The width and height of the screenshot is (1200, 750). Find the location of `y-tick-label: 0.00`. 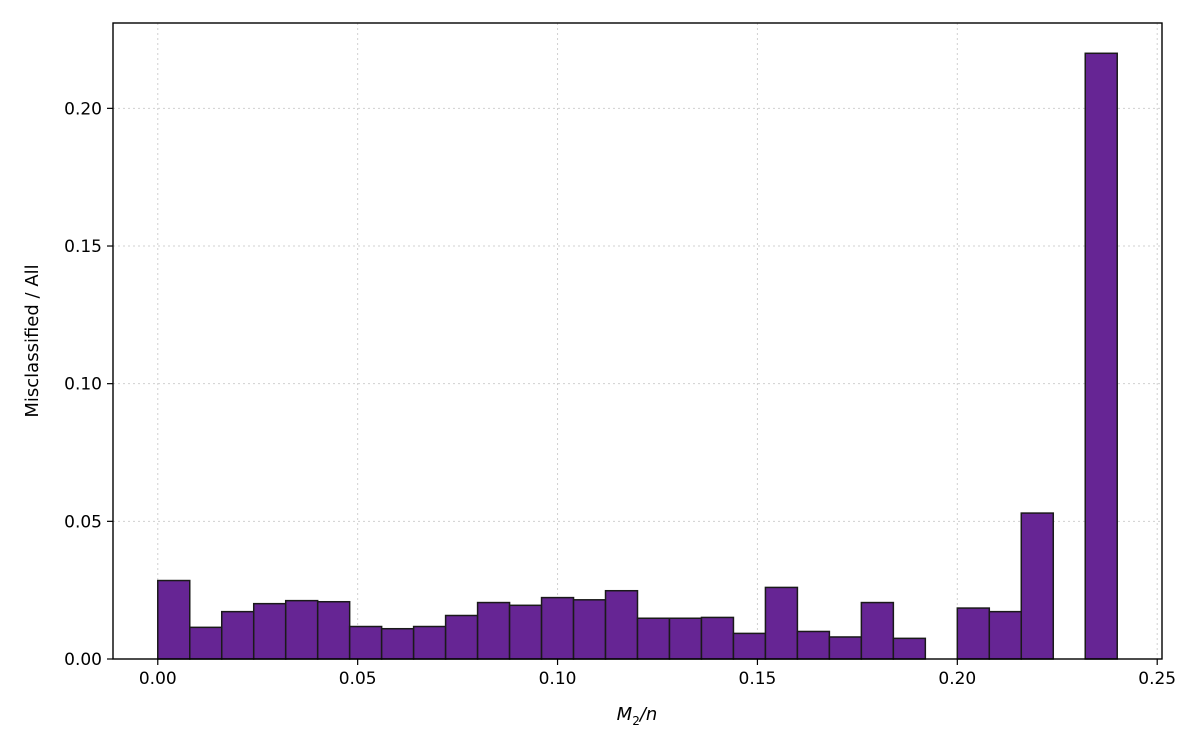

y-tick-label: 0.00 is located at coordinates (83, 660).